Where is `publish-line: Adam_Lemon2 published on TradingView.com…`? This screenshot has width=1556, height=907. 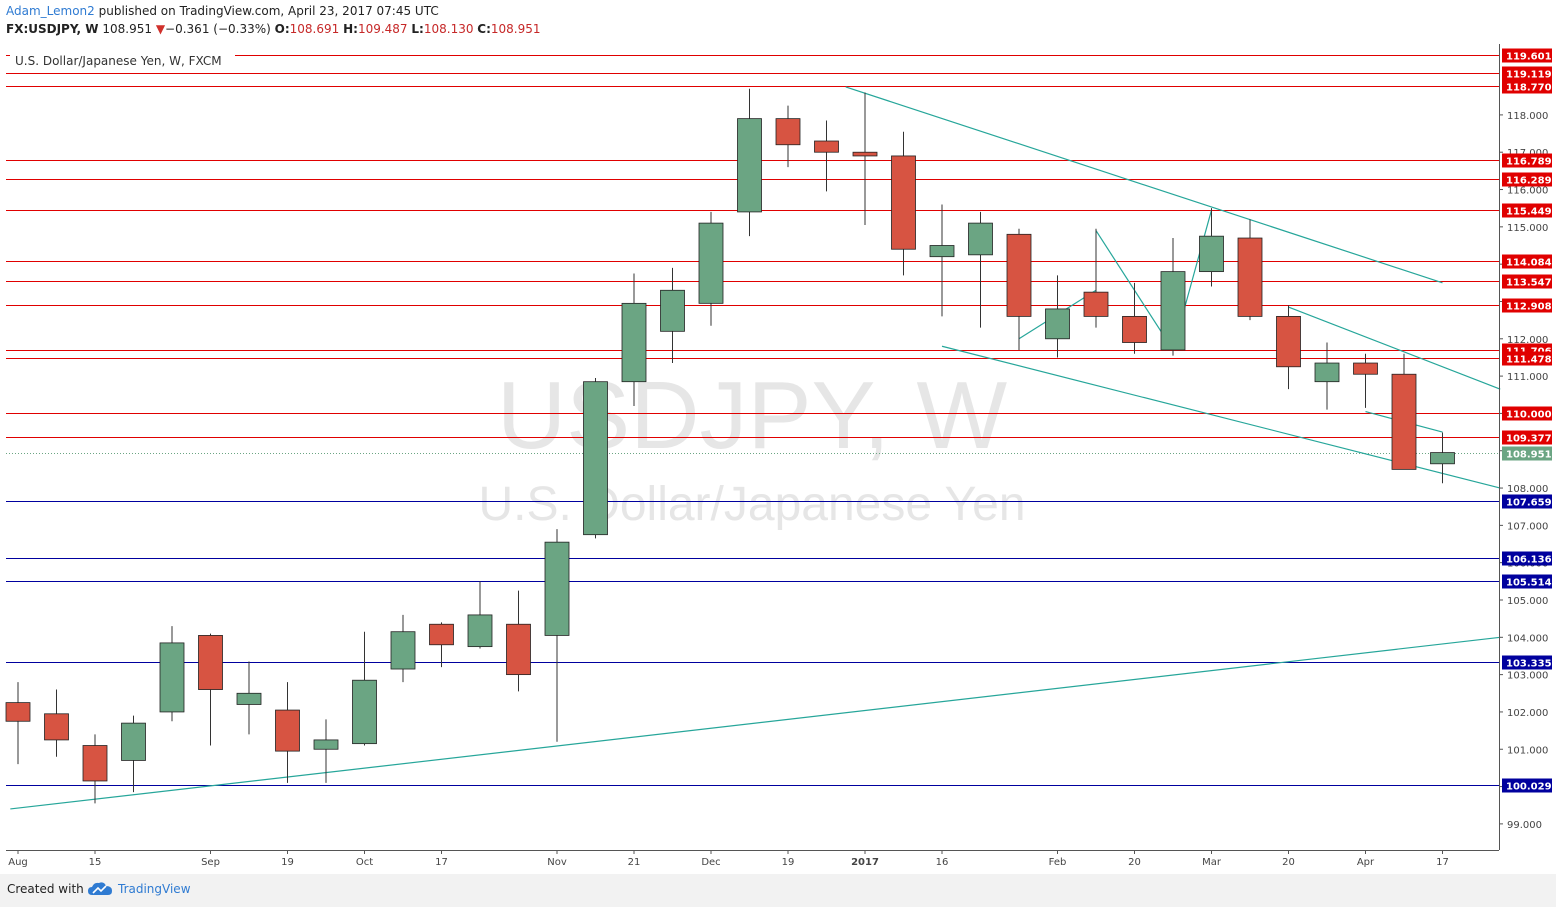
publish-line: Adam_Lemon2 published on TradingView.com… is located at coordinates (222, 11).